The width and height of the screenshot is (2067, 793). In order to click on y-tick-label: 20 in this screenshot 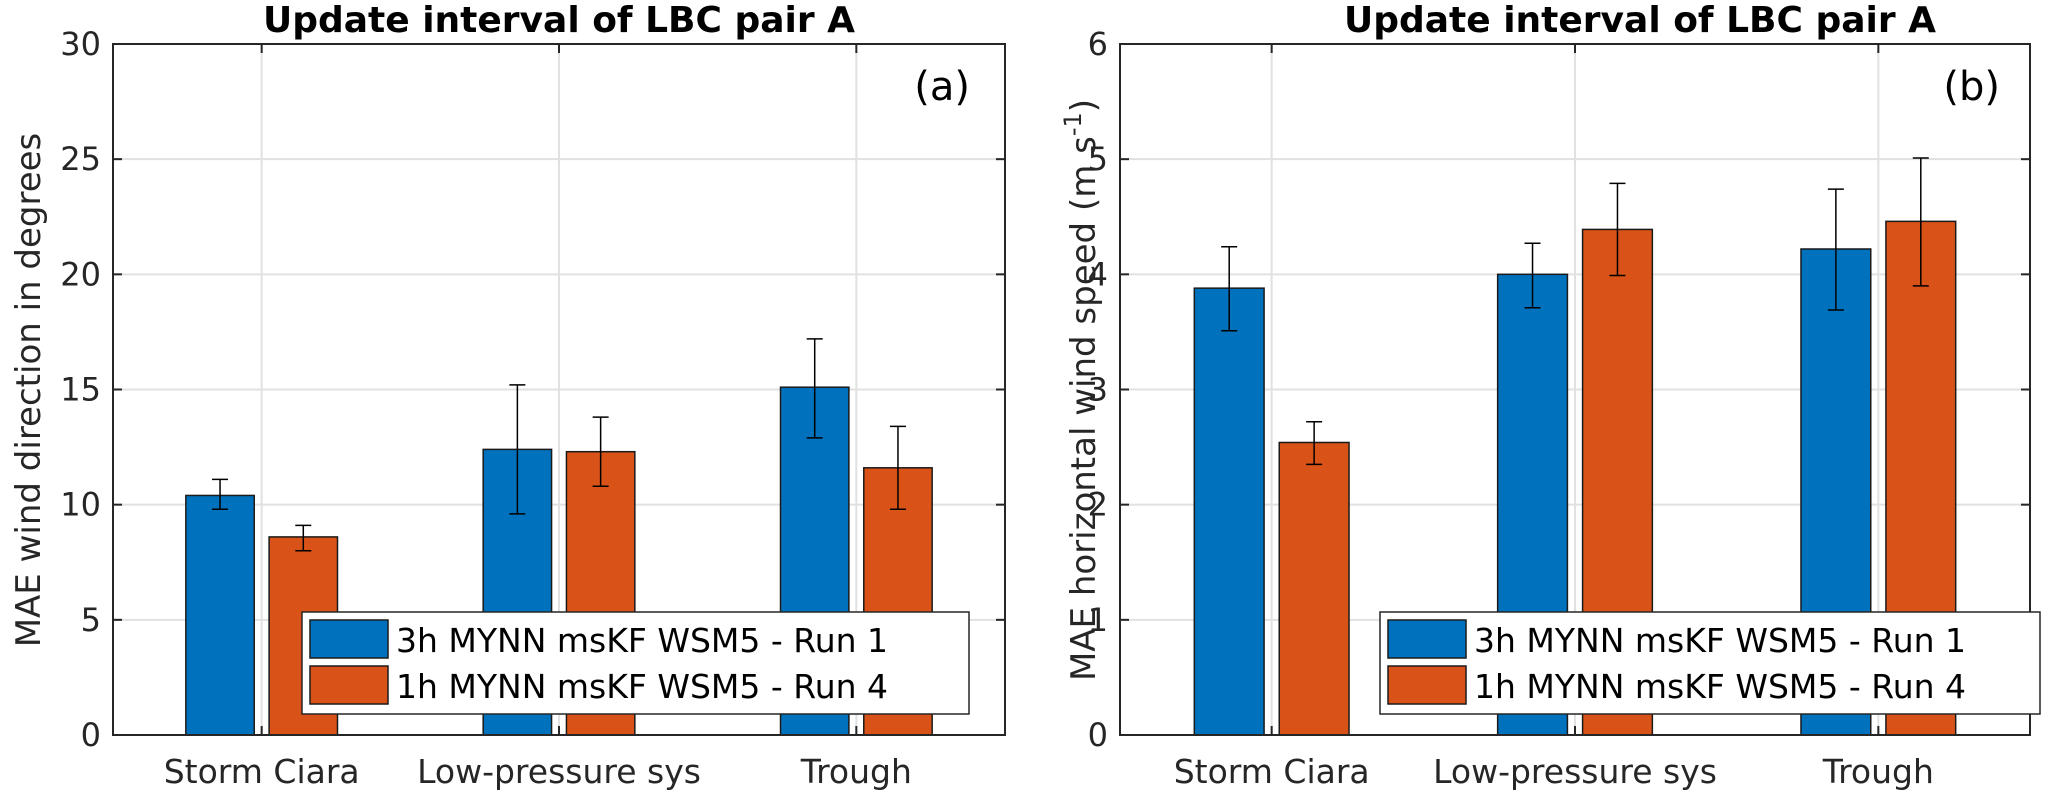, I will do `click(80, 274)`.